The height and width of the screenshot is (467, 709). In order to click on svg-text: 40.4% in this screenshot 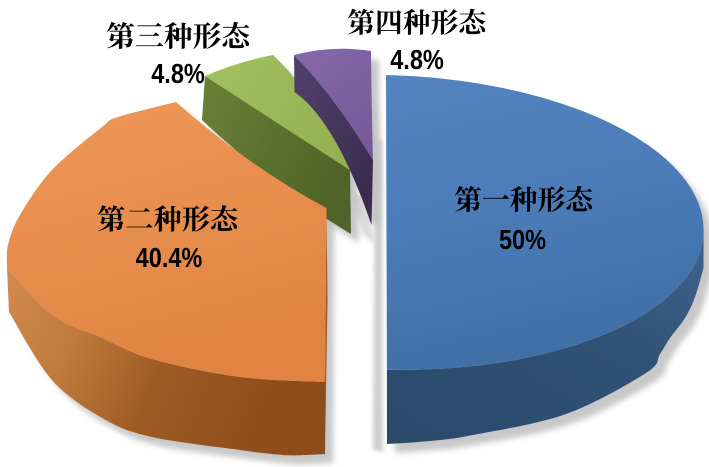, I will do `click(169, 258)`.